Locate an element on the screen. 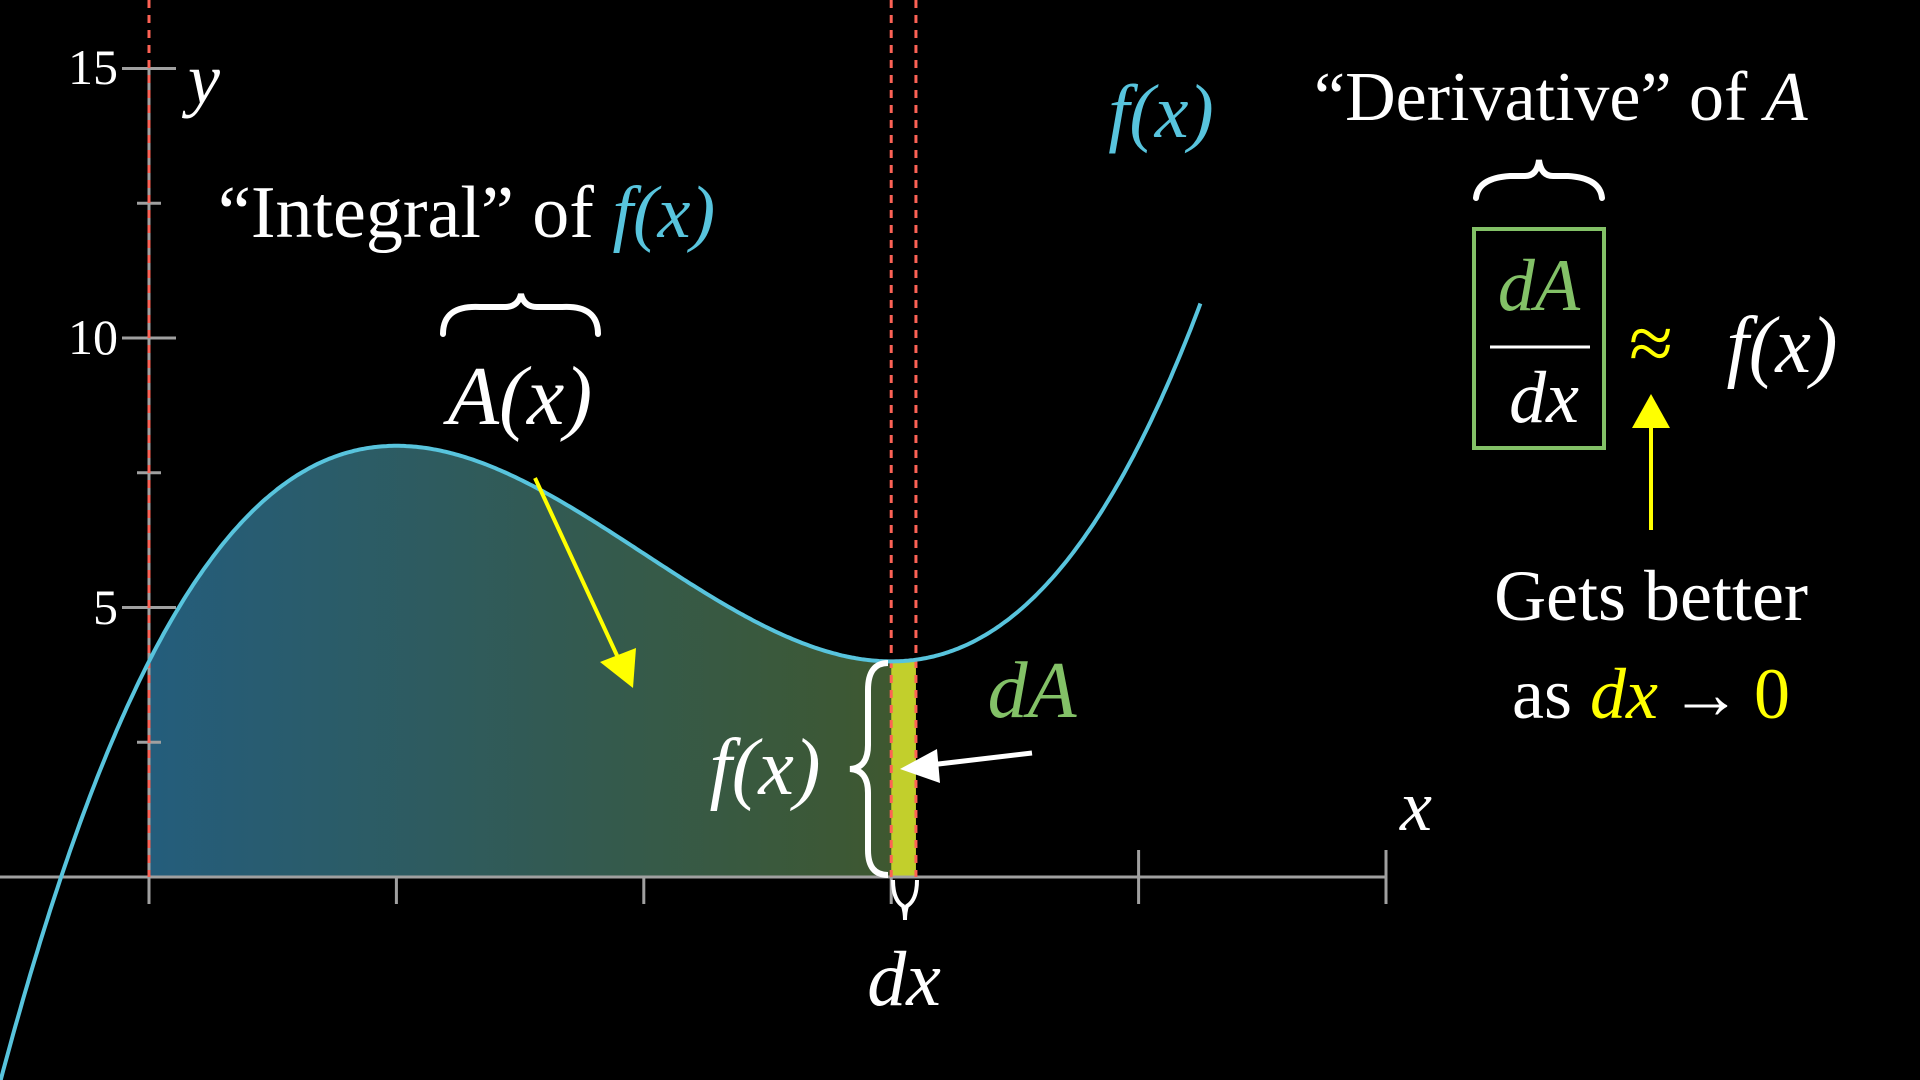 Image resolution: width=1920 pixels, height=1080 pixels. note-line-1: Gets better is located at coordinates (1651, 596).